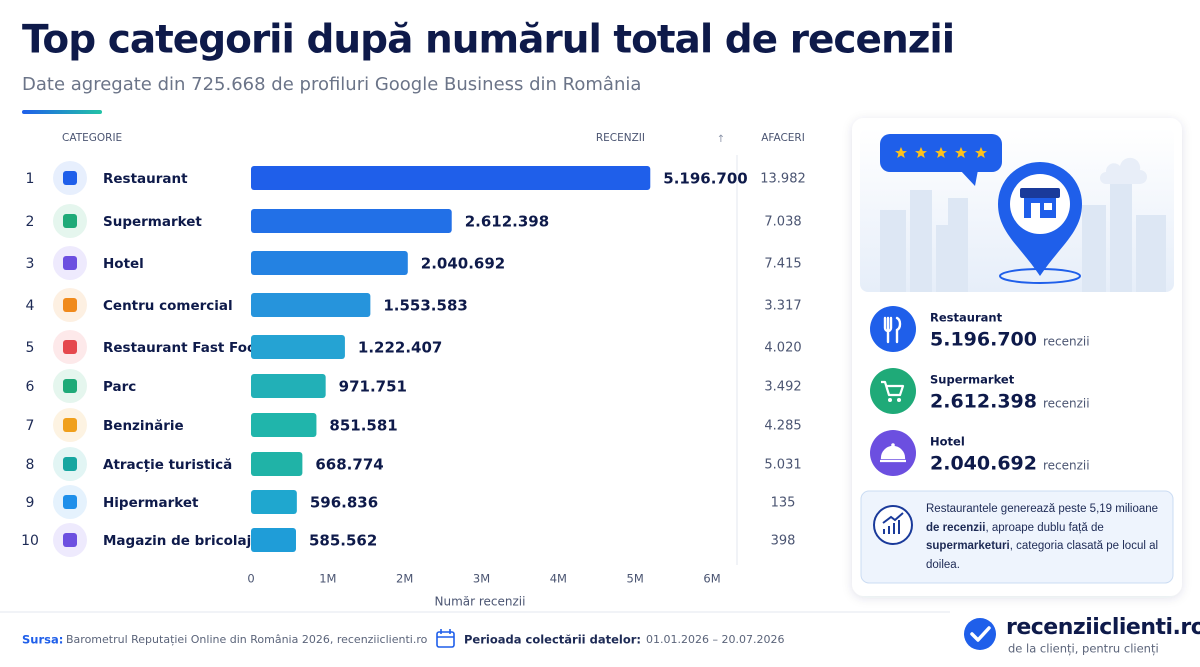  I want to click on x-tick-label: 3M, so click(481, 579).